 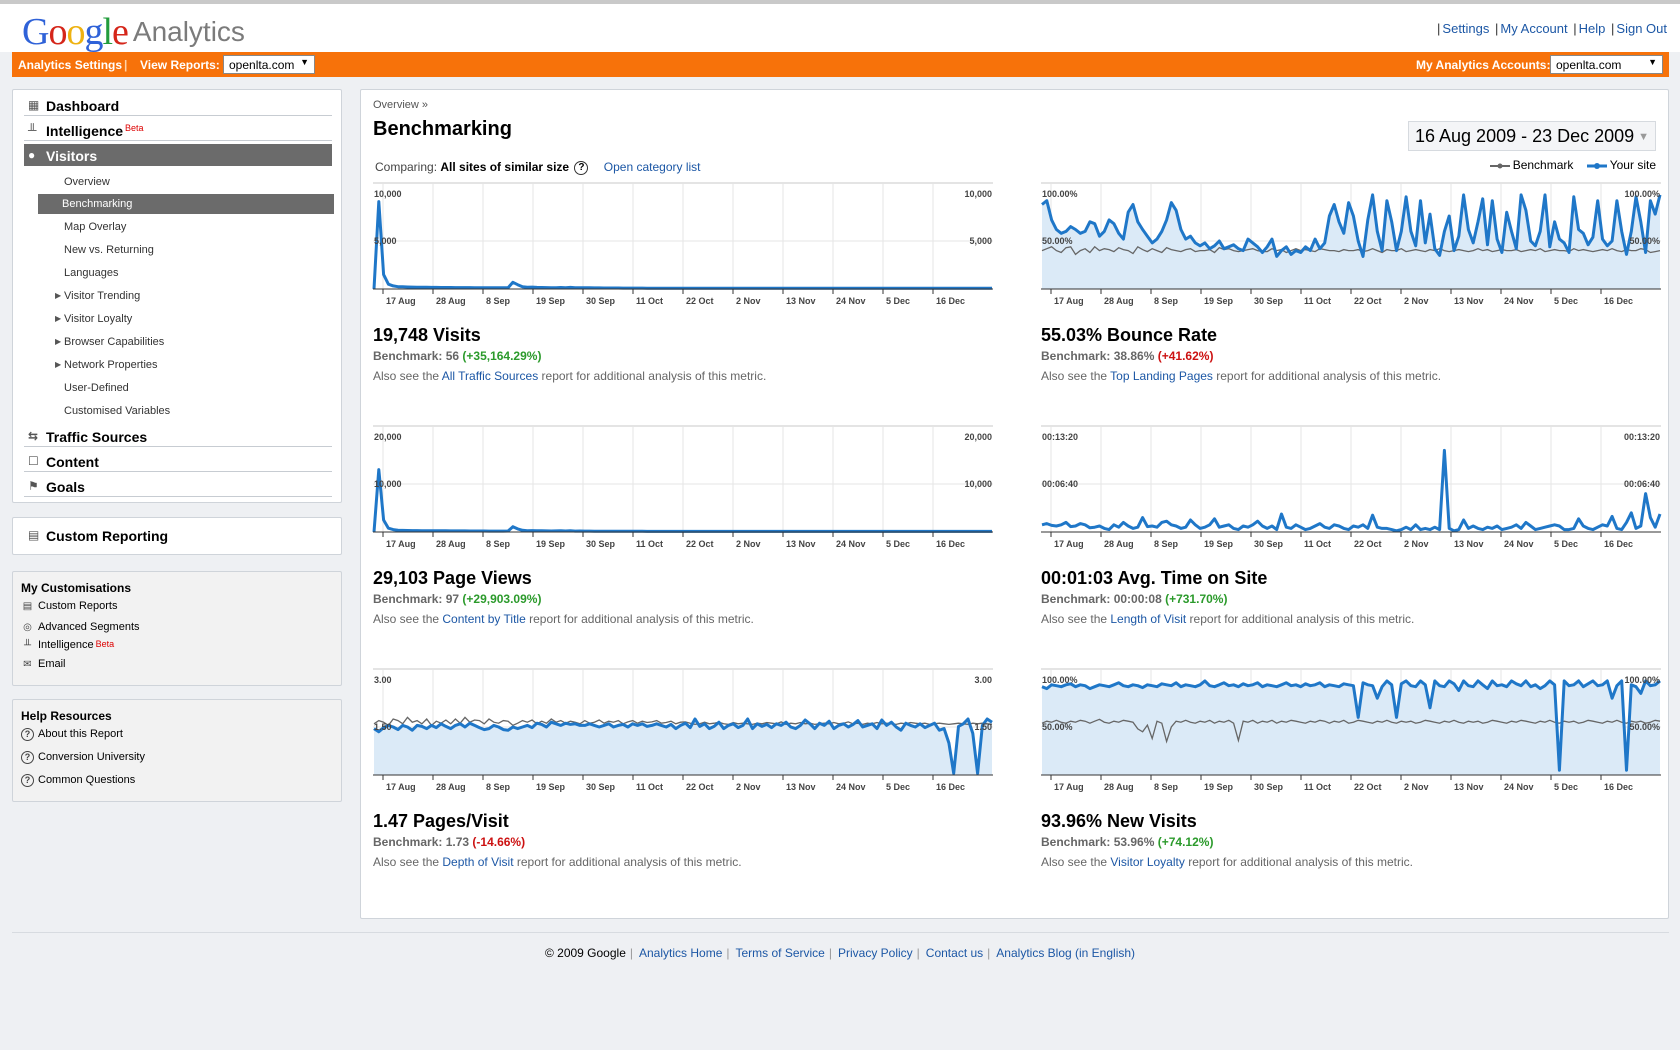 I want to click on nav-intelligence: ╨ Intelligence Beta, so click(x=178, y=130).